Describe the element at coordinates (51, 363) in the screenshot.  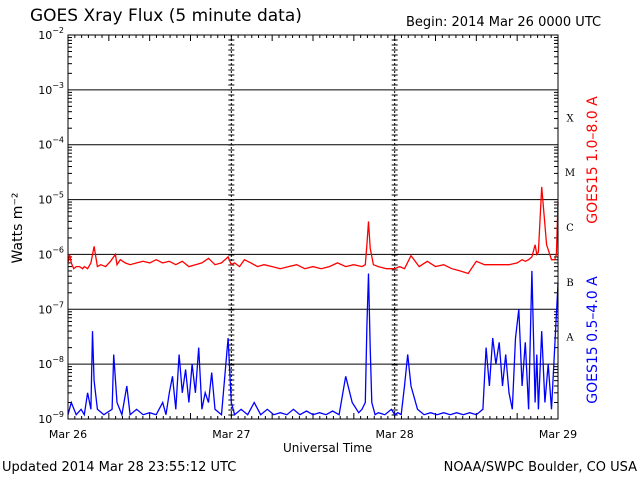
I see `y-tick-label: 10⁻⁸` at that location.